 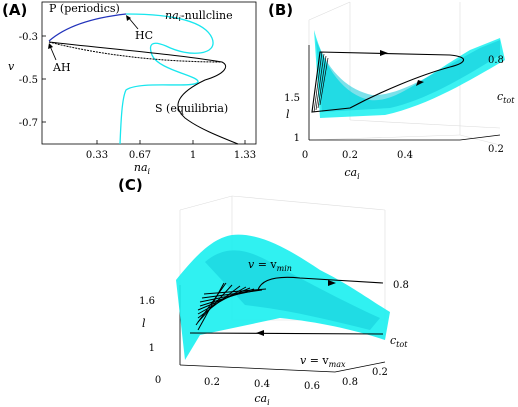 I want to click on panel-b-ytick: 1.5, so click(x=292, y=98).